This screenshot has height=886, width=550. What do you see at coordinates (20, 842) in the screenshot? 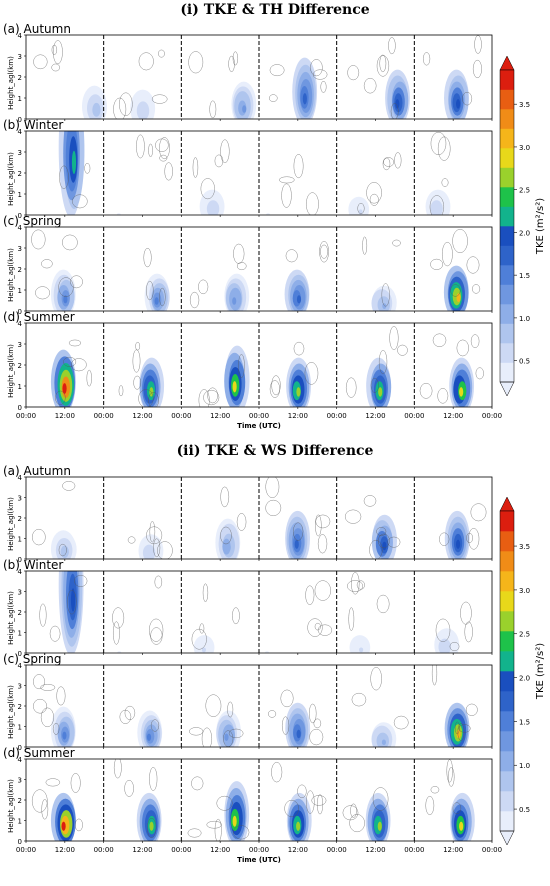
I see `y-tick-label: 0` at bounding box center [20, 842].